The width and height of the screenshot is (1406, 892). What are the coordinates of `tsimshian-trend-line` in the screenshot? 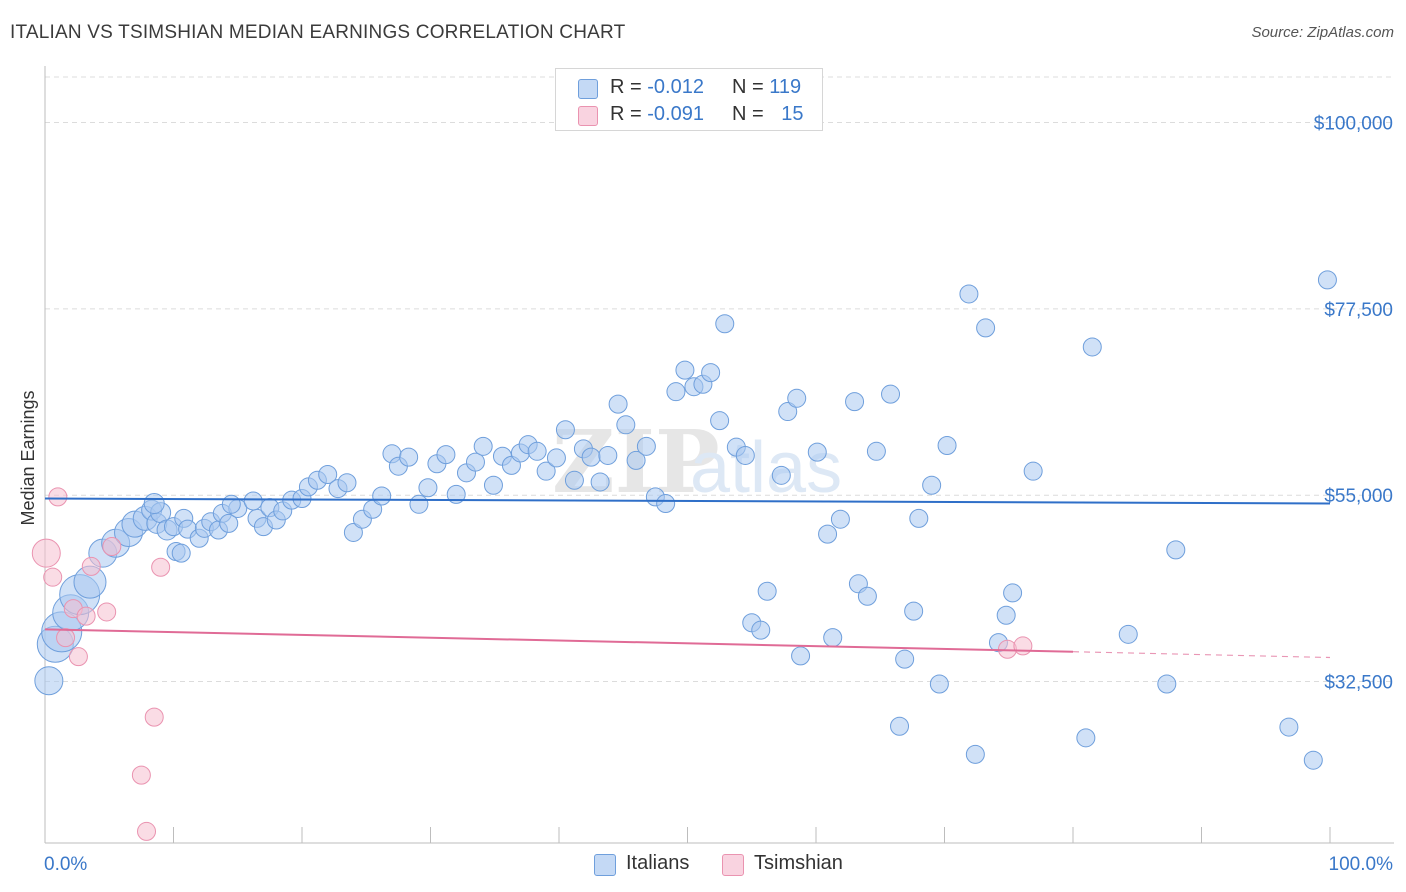 It's located at (559, 640).